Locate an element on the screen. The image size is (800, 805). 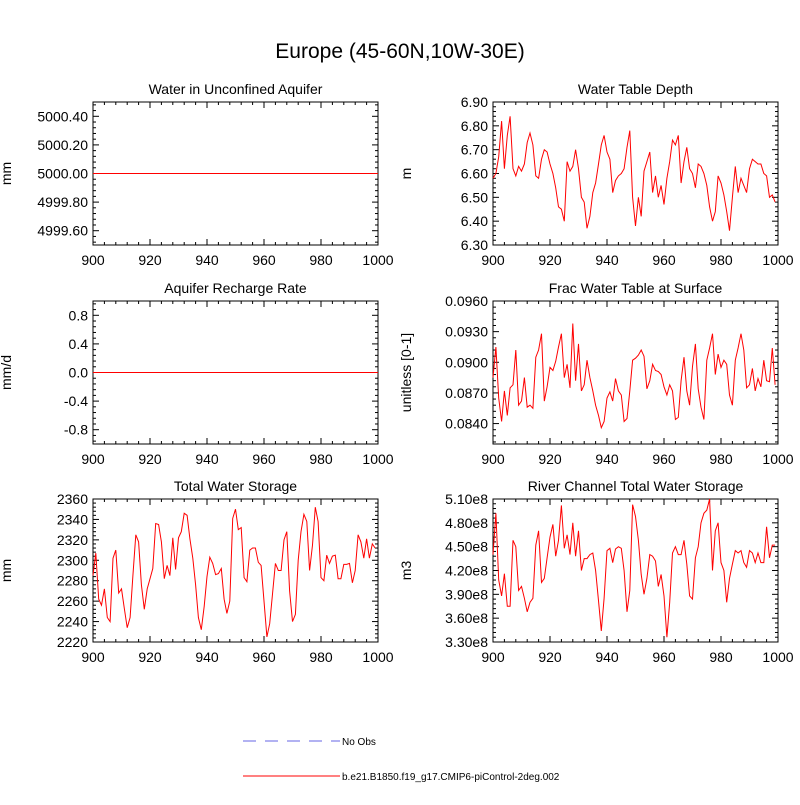
y-axis-label: m is located at coordinates (406, 174).